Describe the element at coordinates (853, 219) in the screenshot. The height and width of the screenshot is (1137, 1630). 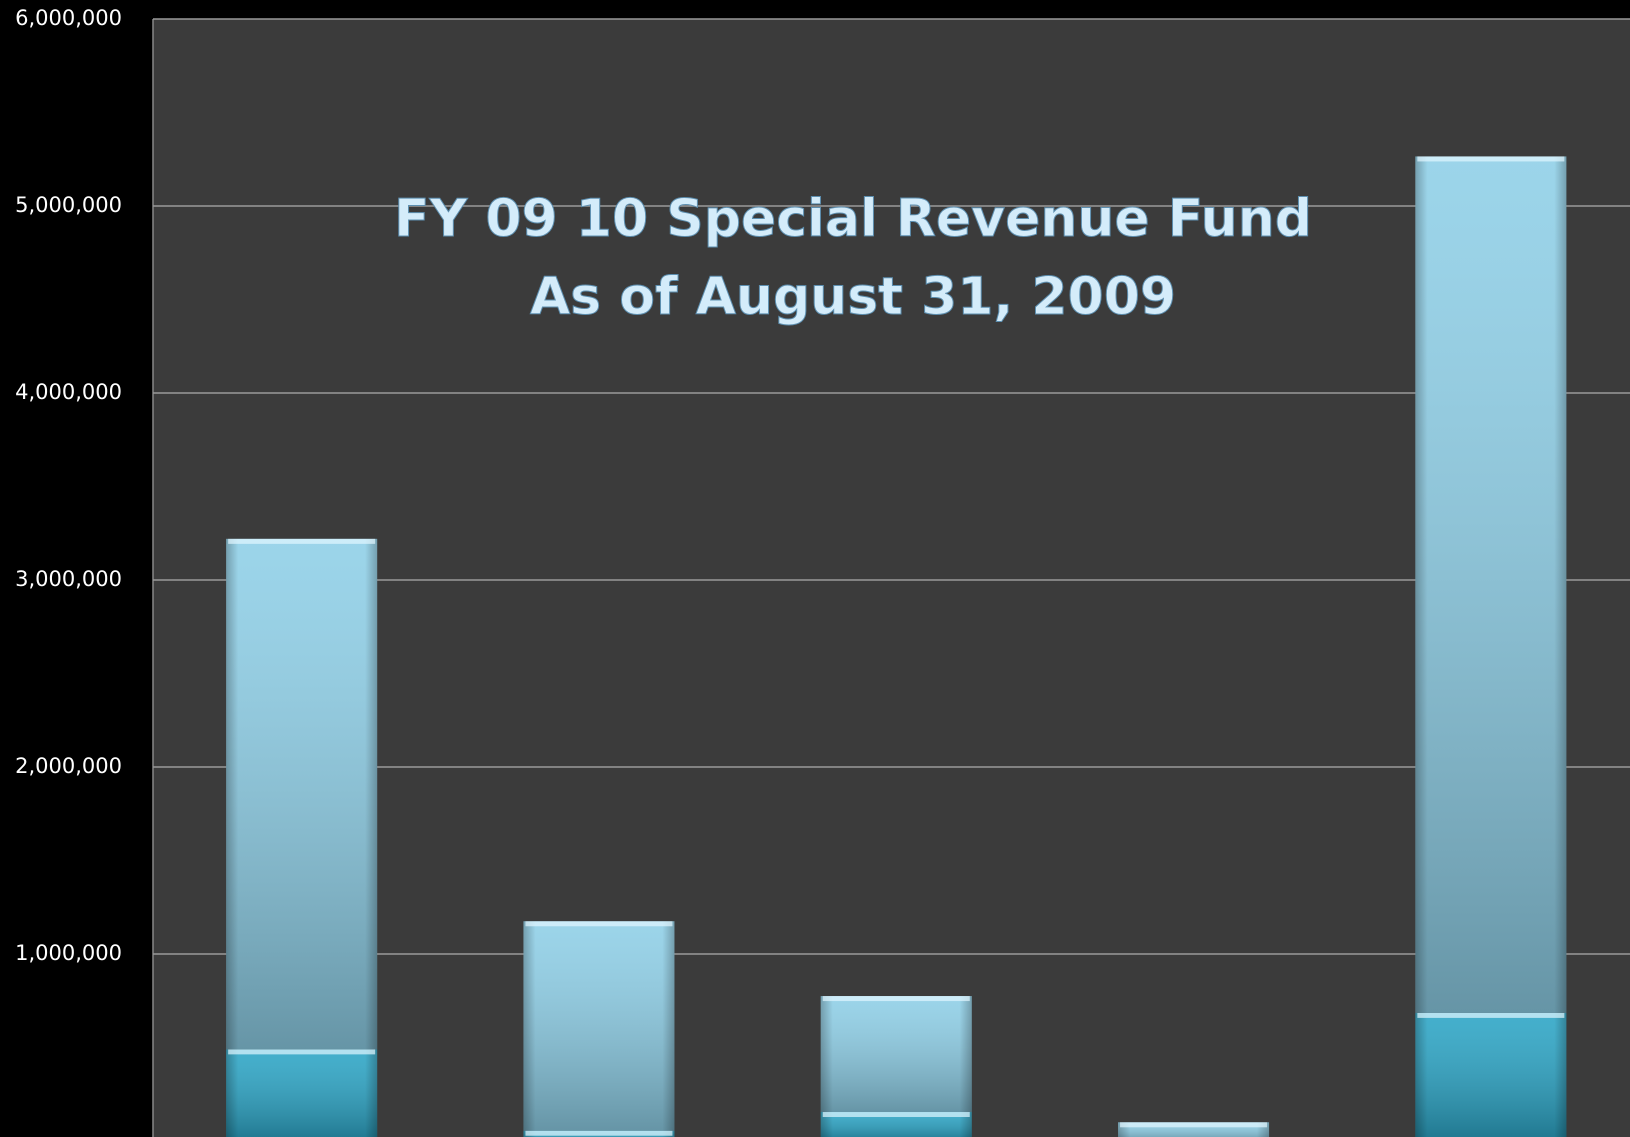
I see `chart-title: FY 09 10 Special Revenue Fund` at that location.